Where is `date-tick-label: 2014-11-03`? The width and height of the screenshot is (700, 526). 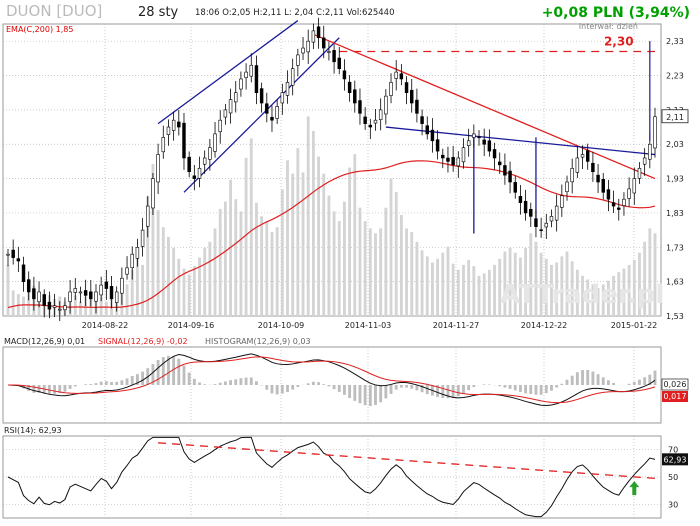
date-tick-label: 2014-11-03 is located at coordinates (368, 325).